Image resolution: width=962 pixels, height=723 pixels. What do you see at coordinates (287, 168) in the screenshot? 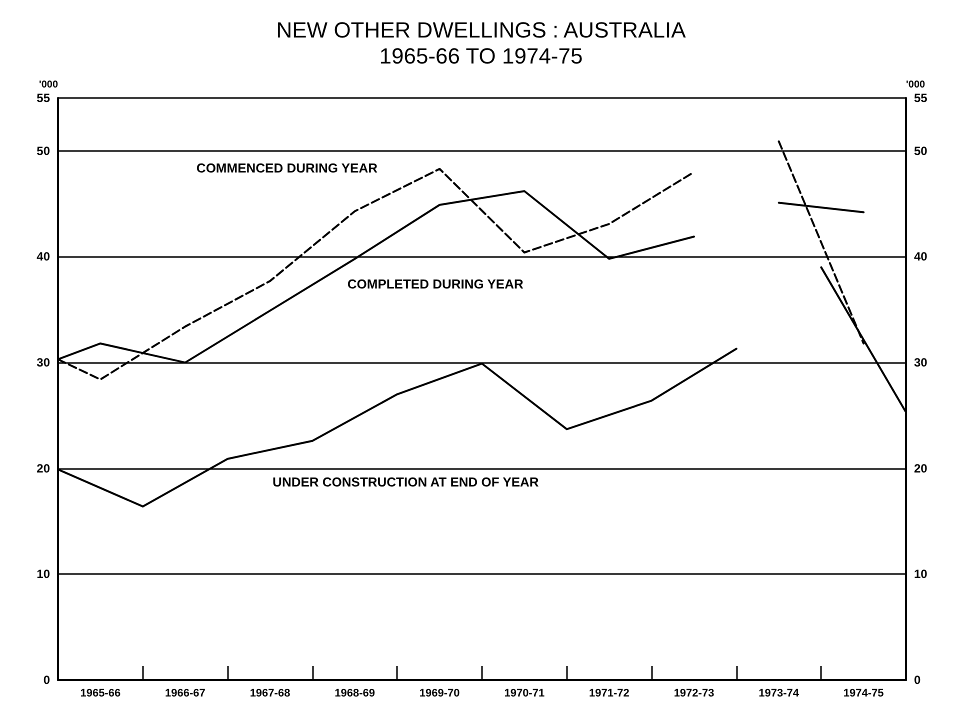
I see `annotation: COMMENCED DURING YEAR` at bounding box center [287, 168].